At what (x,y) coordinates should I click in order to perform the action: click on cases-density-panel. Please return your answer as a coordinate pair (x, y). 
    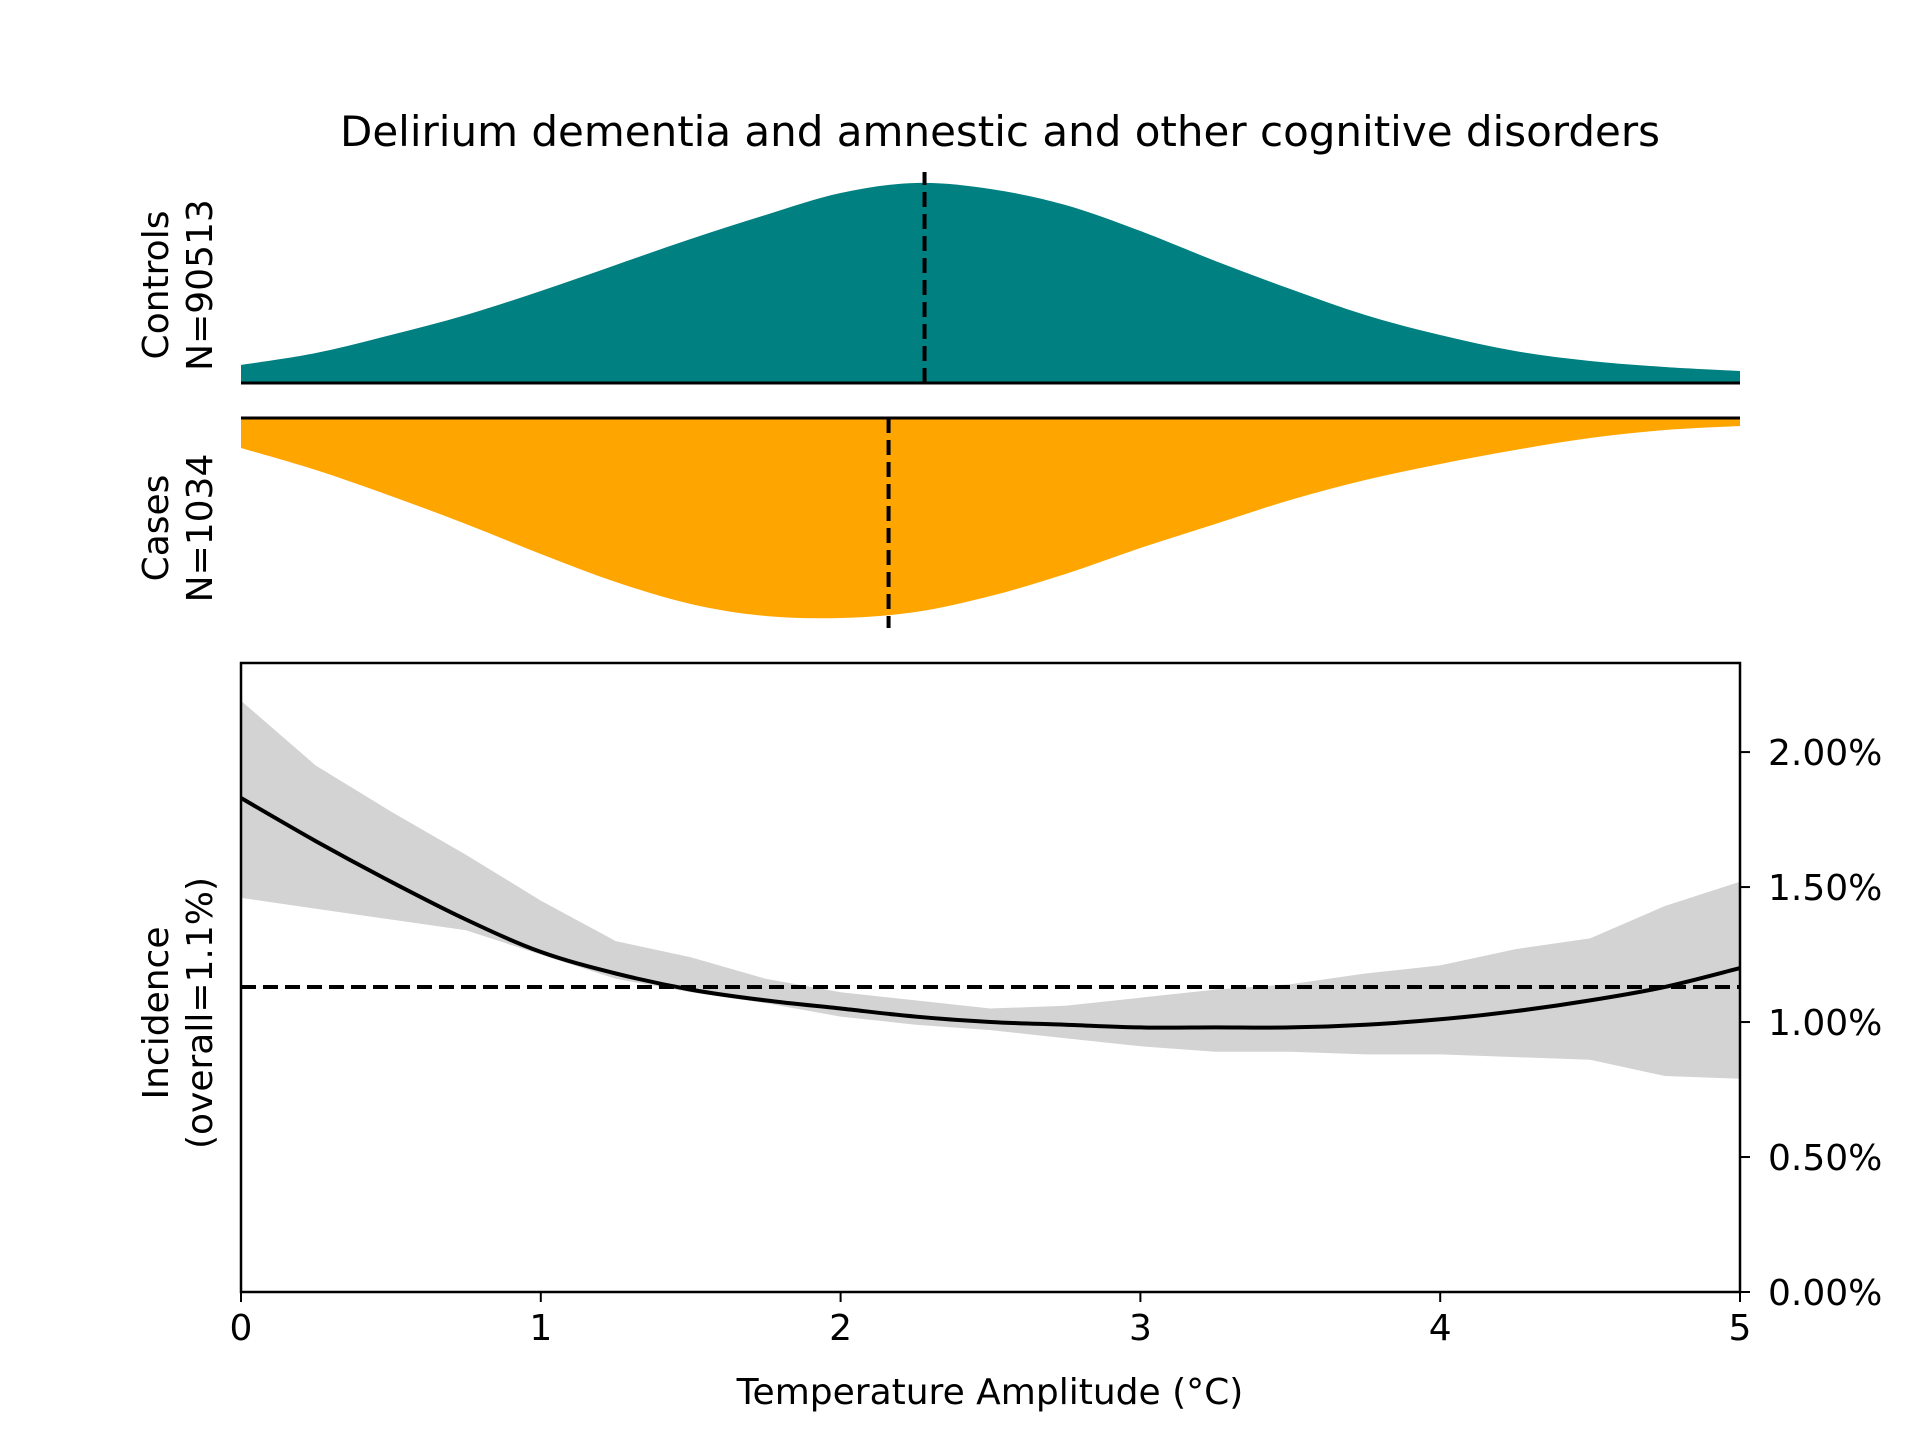
    Looking at the image, I should click on (990, 522).